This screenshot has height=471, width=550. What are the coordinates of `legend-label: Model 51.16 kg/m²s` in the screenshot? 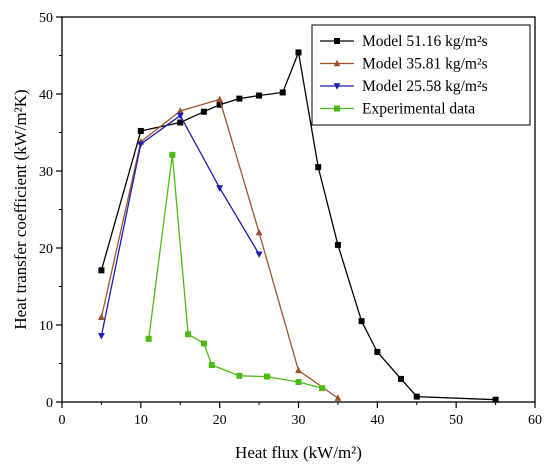 It's located at (425, 41).